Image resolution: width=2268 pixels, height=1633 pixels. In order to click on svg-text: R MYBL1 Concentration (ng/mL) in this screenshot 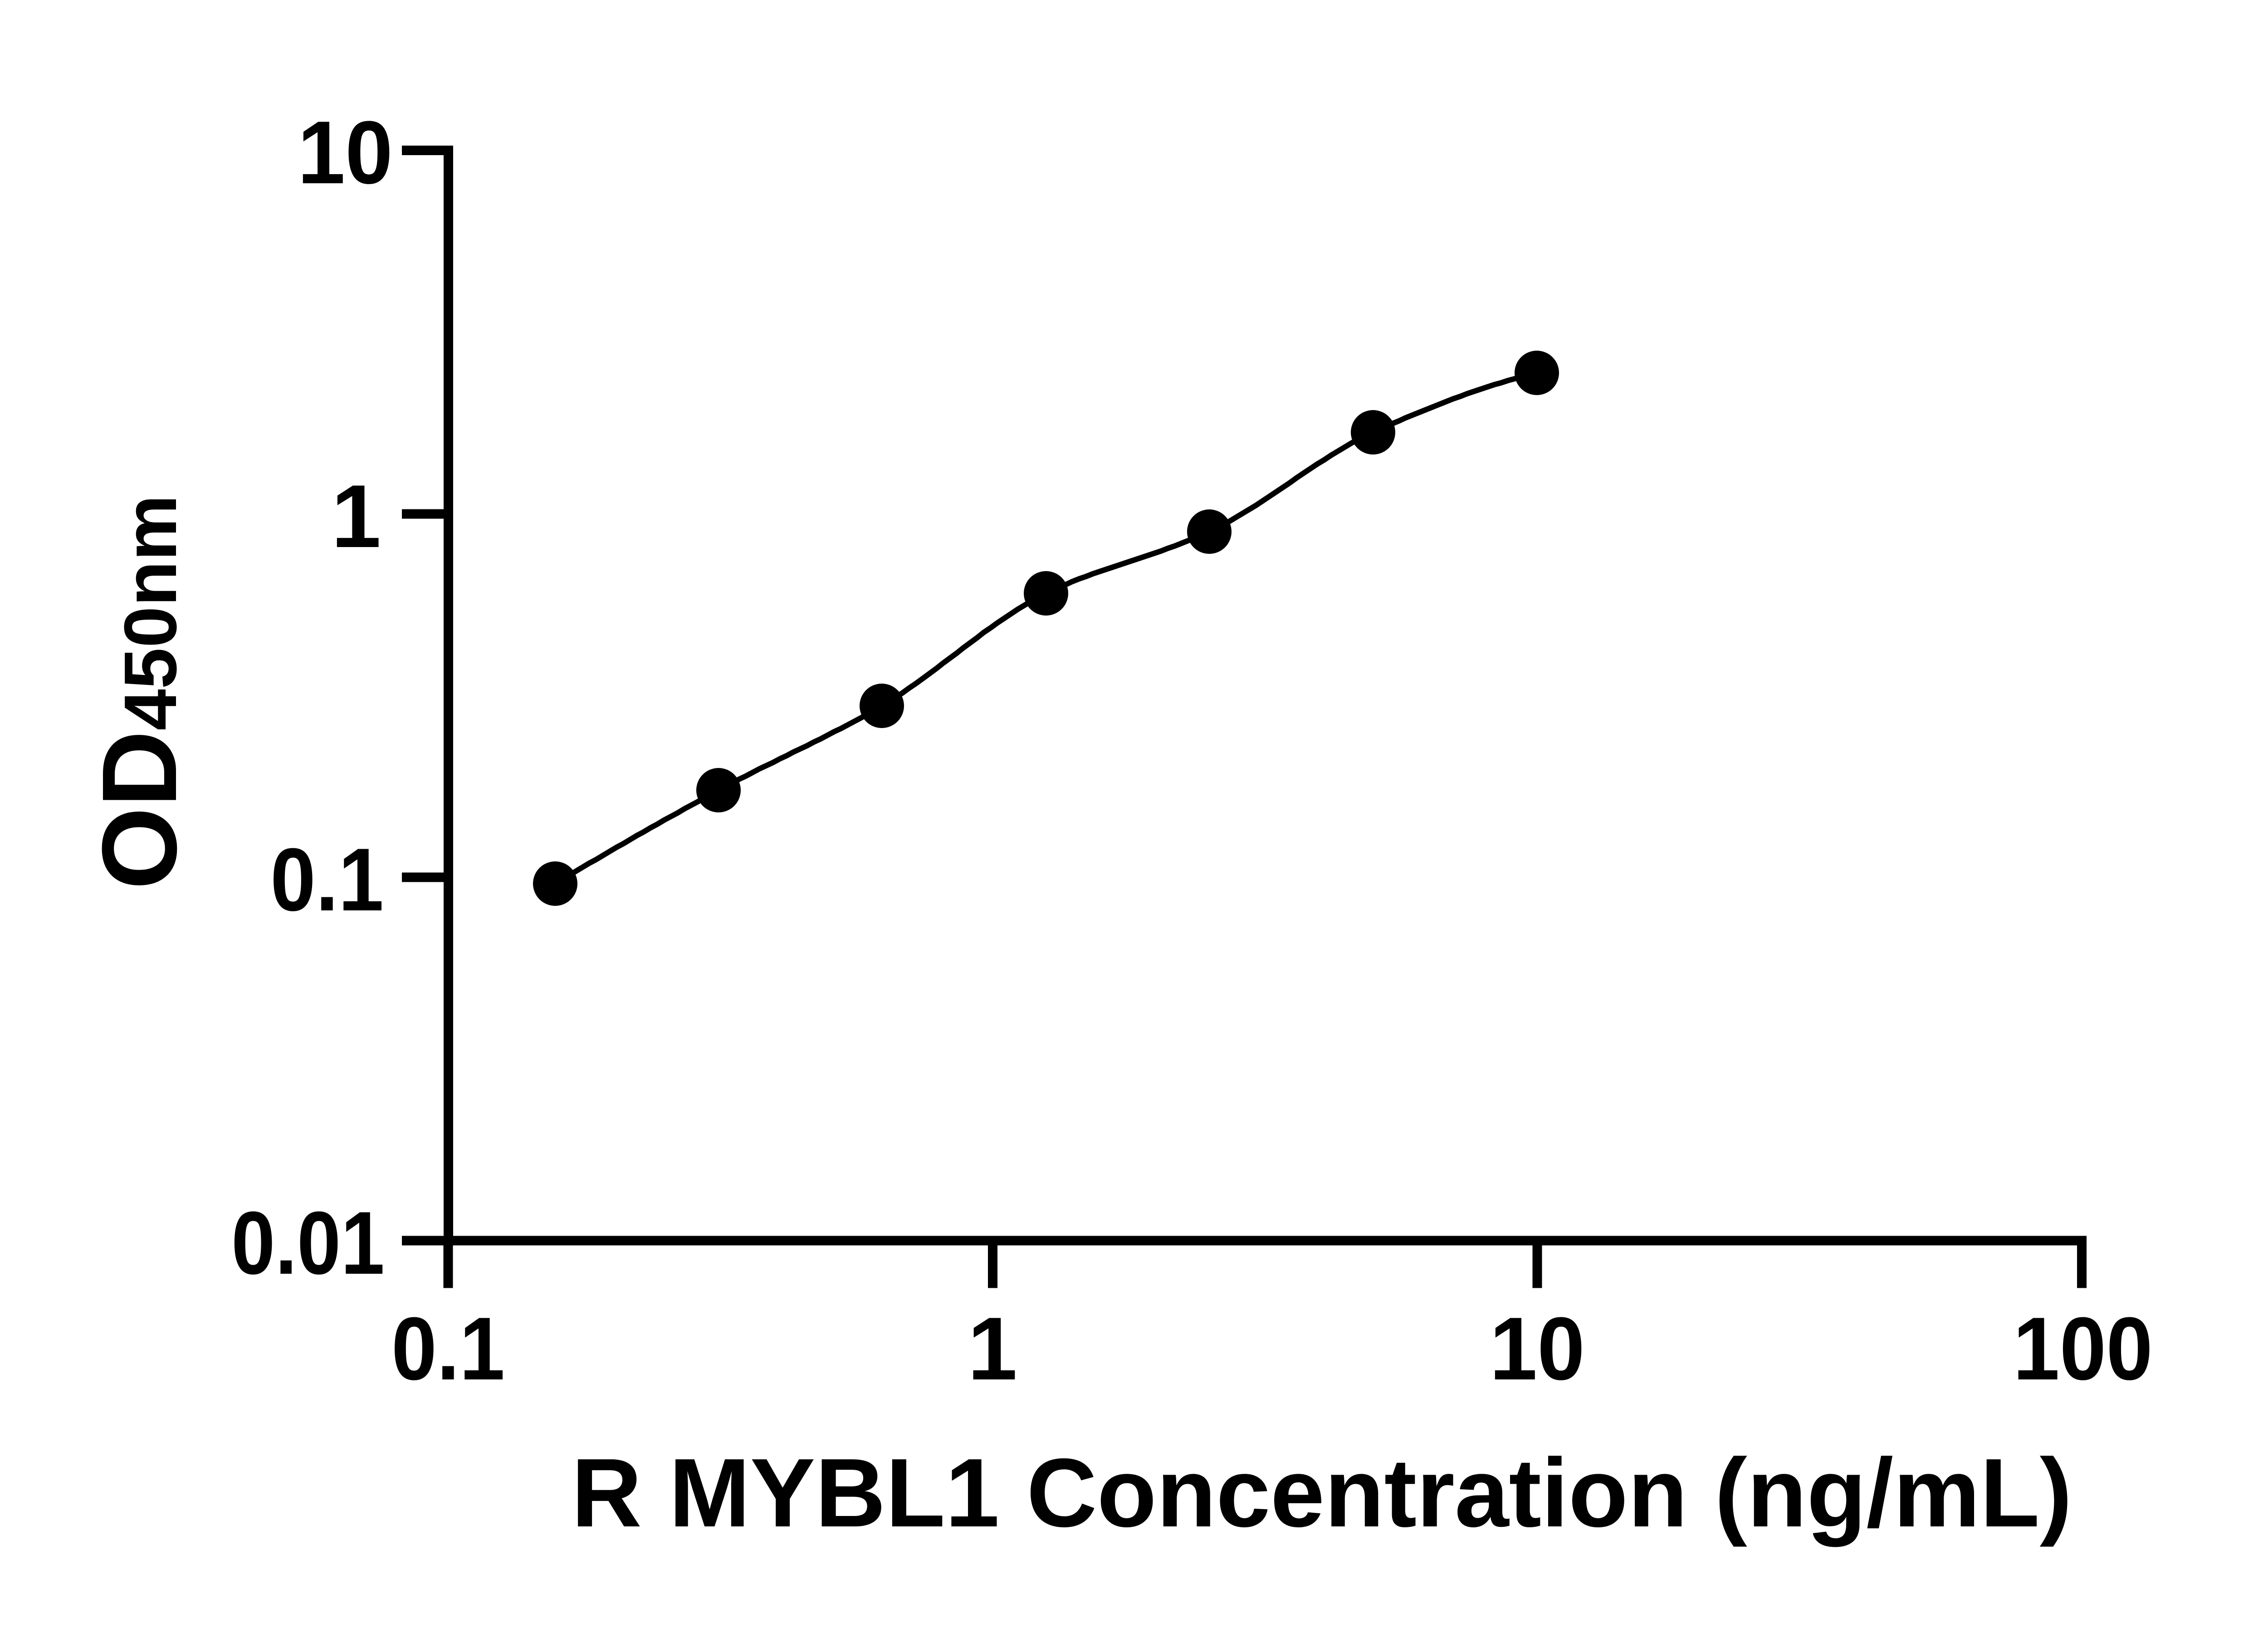, I will do `click(1322, 1492)`.